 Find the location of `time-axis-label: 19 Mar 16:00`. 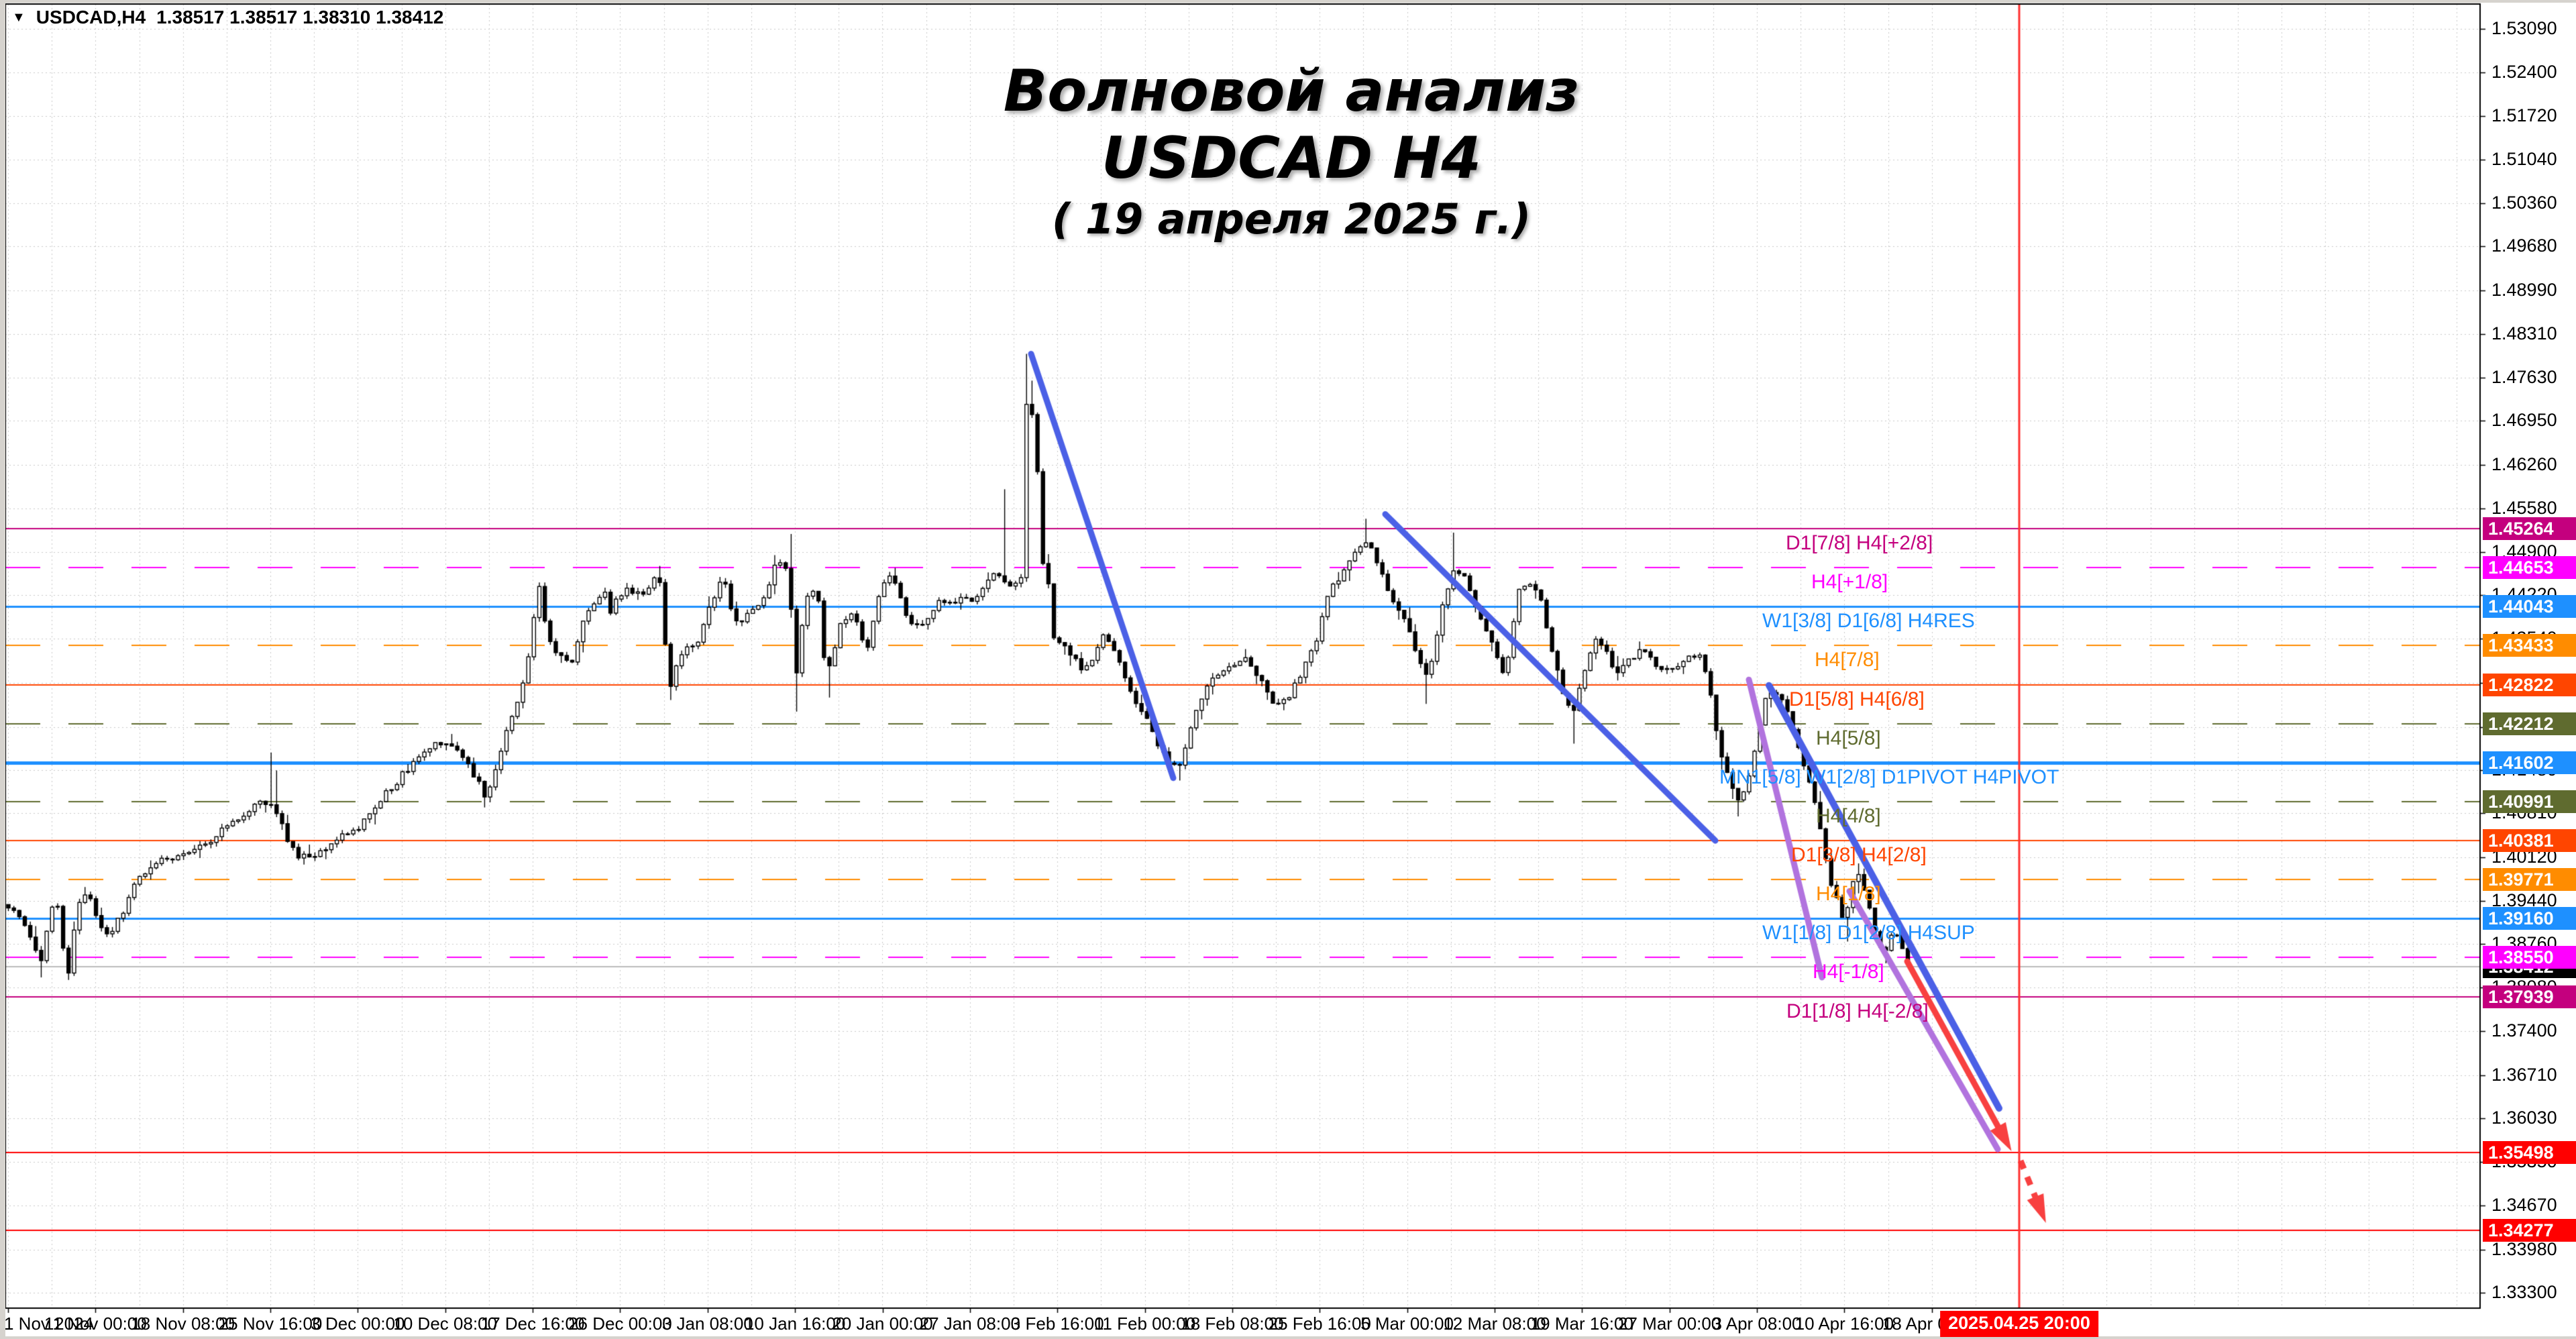

time-axis-label: 19 Mar 16:00 is located at coordinates (1581, 1324).